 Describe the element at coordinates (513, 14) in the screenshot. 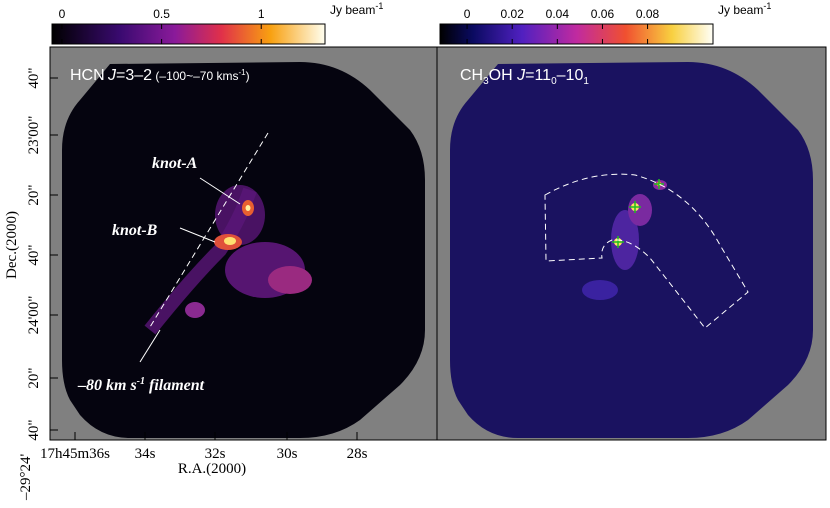

I see `colorbar-tick-label: 0.02` at that location.